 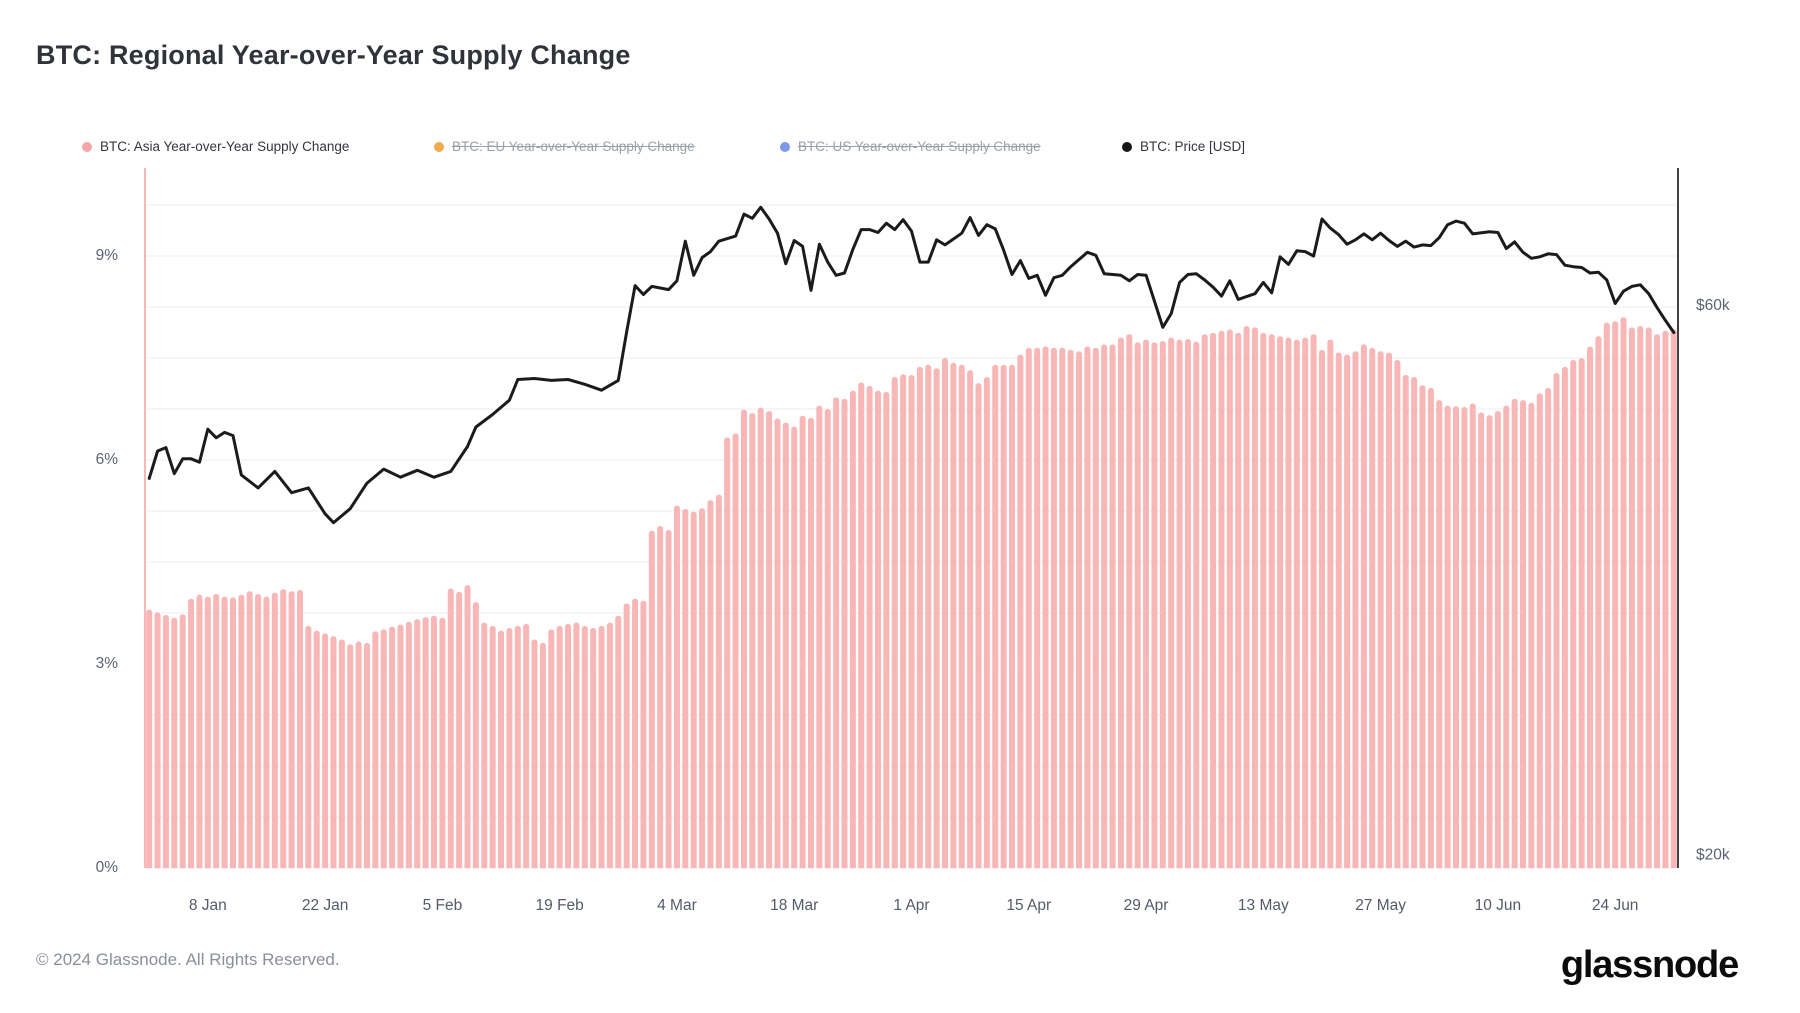 What do you see at coordinates (1183, 146) in the screenshot?
I see `legend-item-price: BTC: Price [USD]` at bounding box center [1183, 146].